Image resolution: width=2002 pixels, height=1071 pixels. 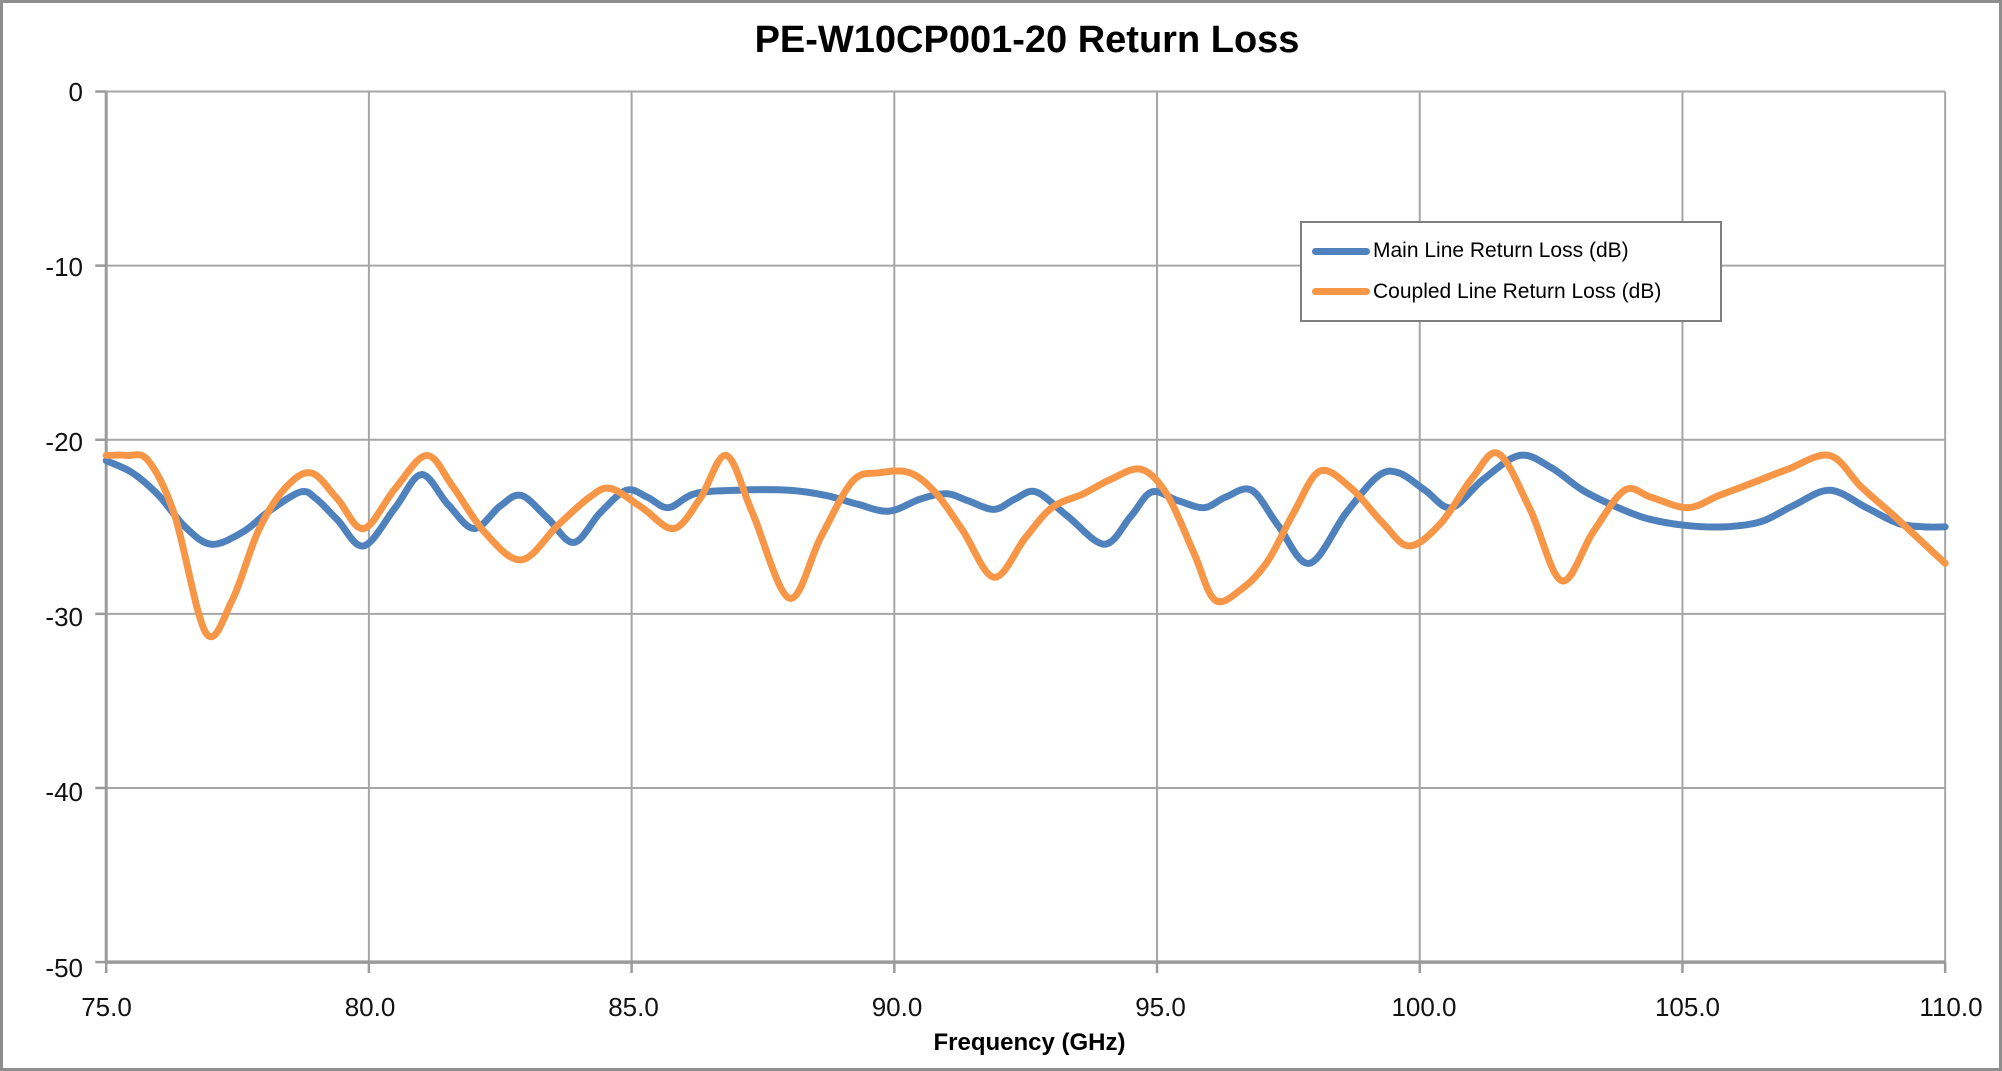 I want to click on legend-item-main-line: Main Line Return Loss (dB), so click(x=1516, y=251).